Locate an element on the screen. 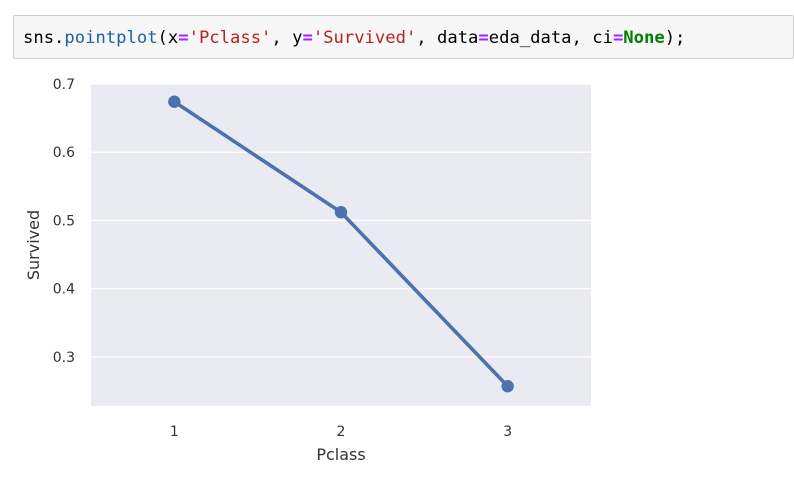  y-tick-label: 0.7 is located at coordinates (64, 85).